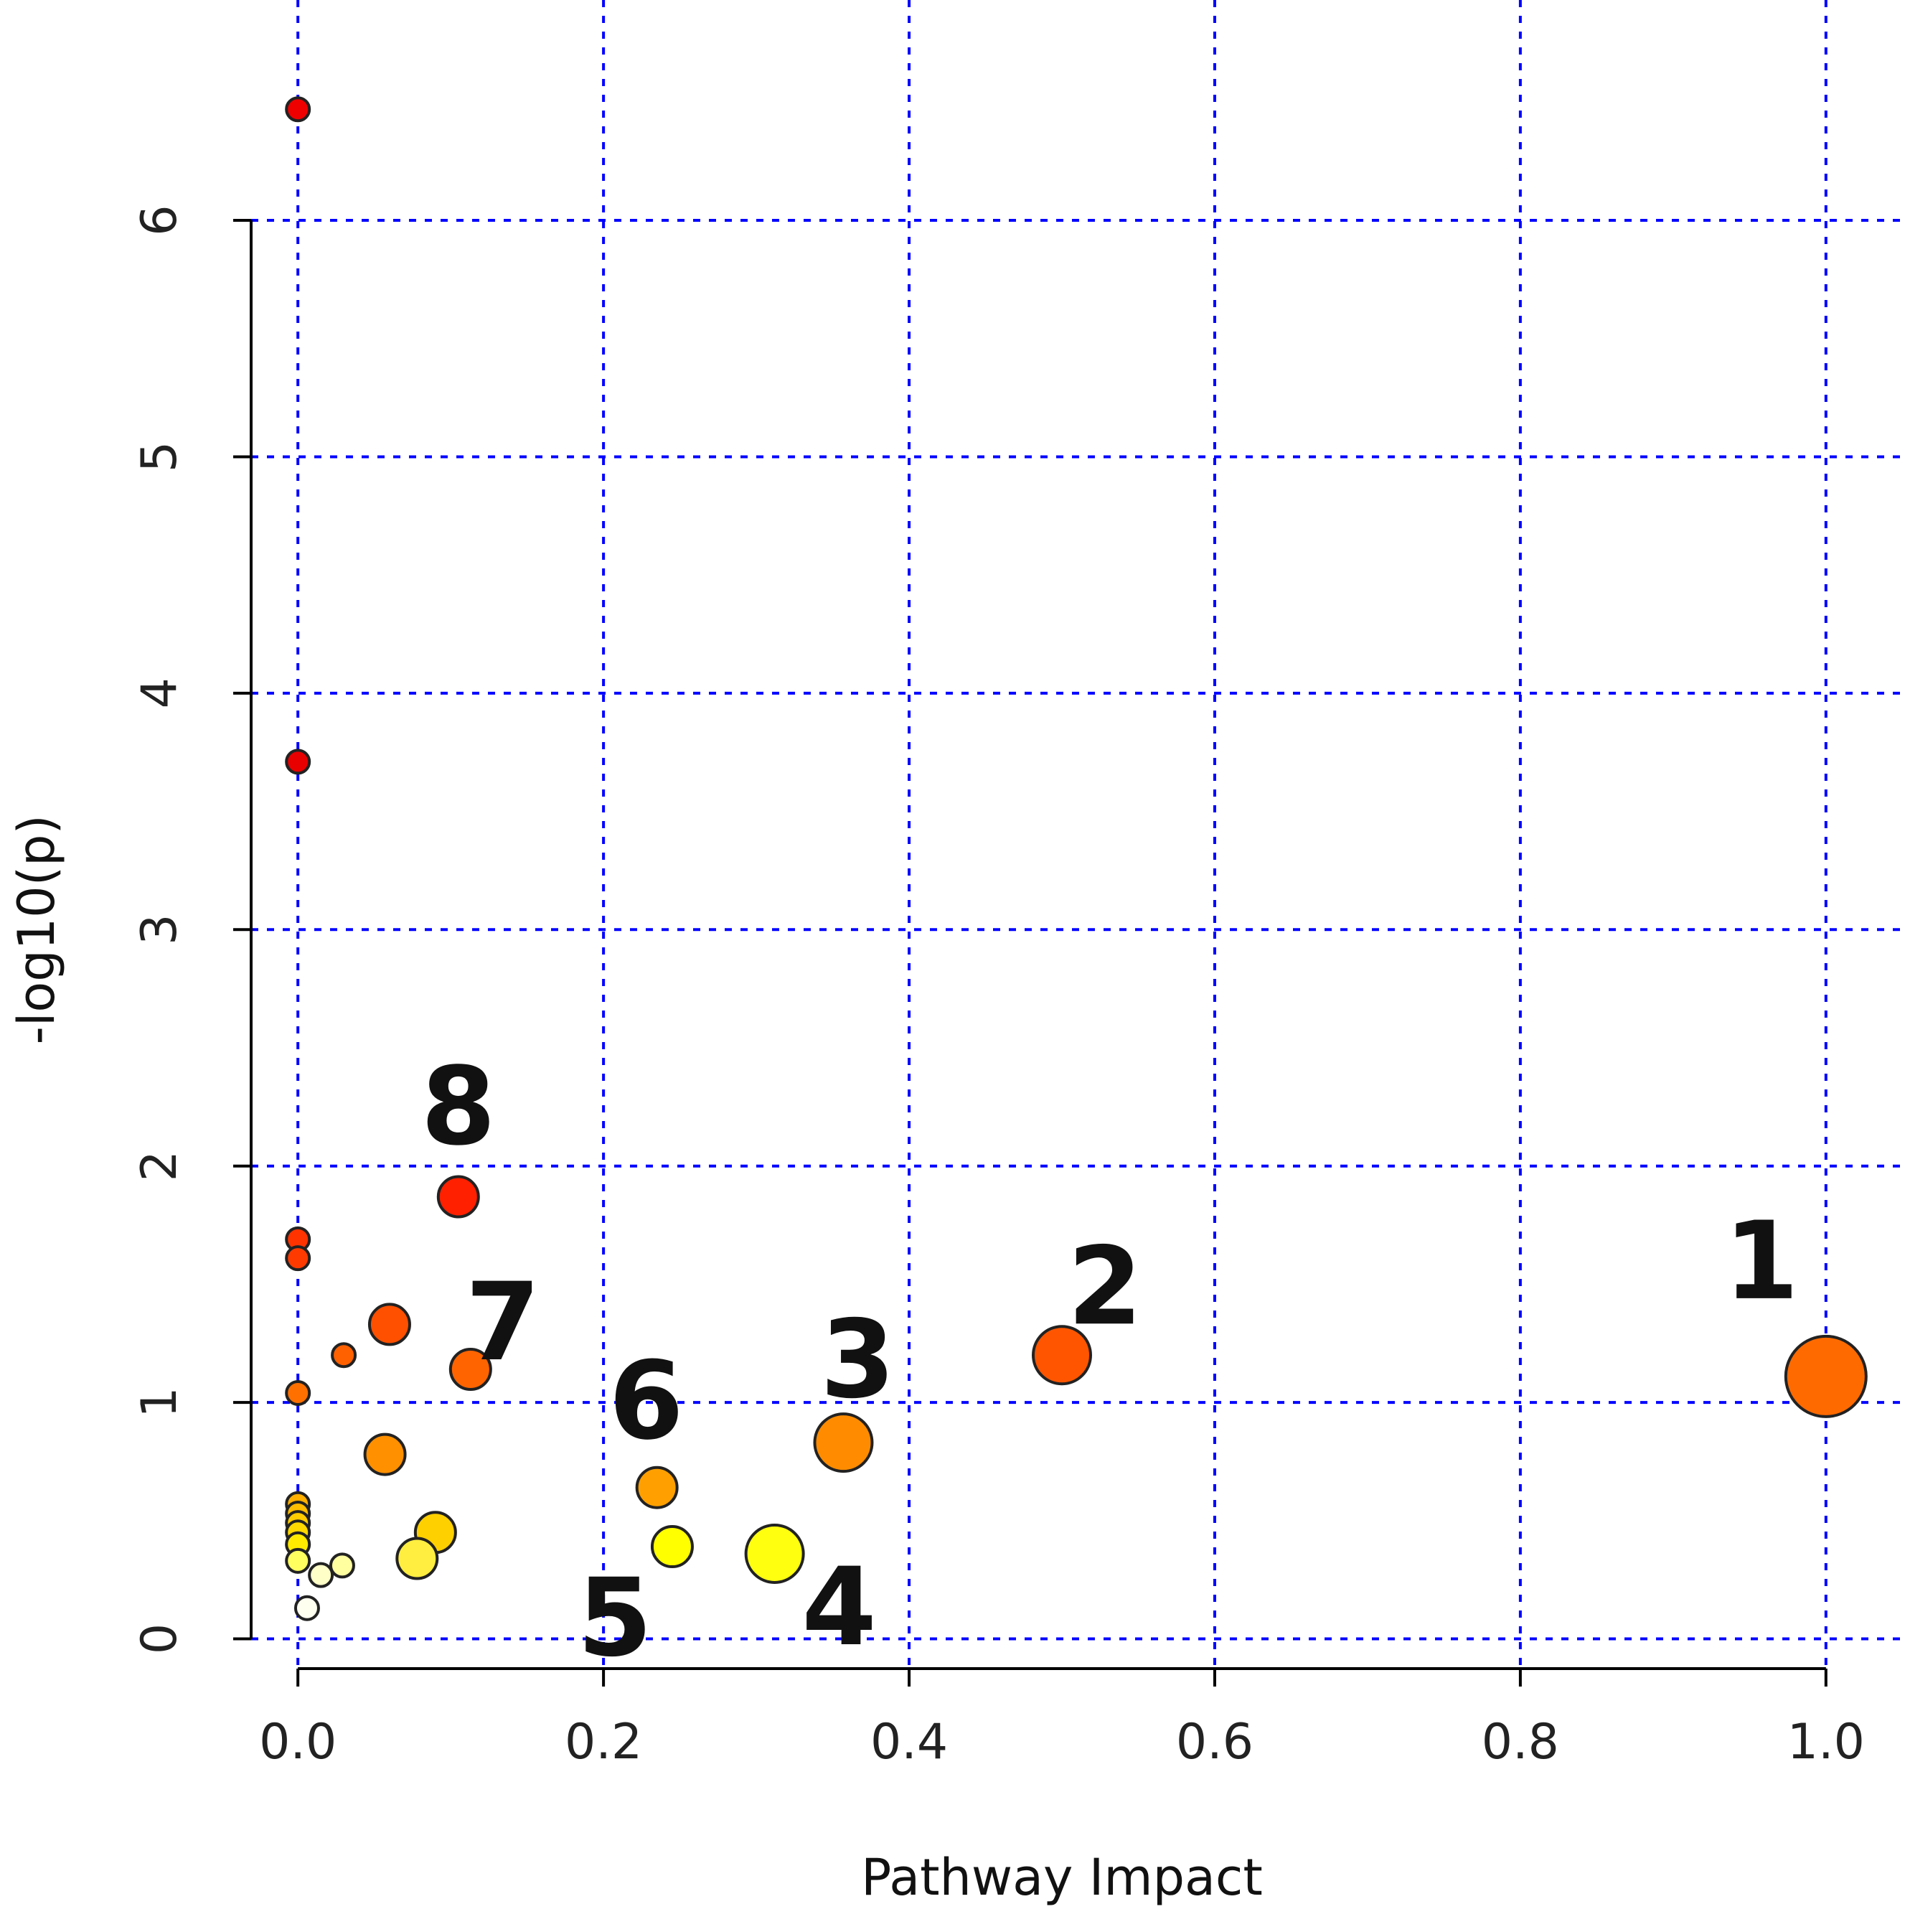 Image resolution: width=1905 pixels, height=1932 pixels. I want to click on point-label-1: 1, so click(1761, 1261).